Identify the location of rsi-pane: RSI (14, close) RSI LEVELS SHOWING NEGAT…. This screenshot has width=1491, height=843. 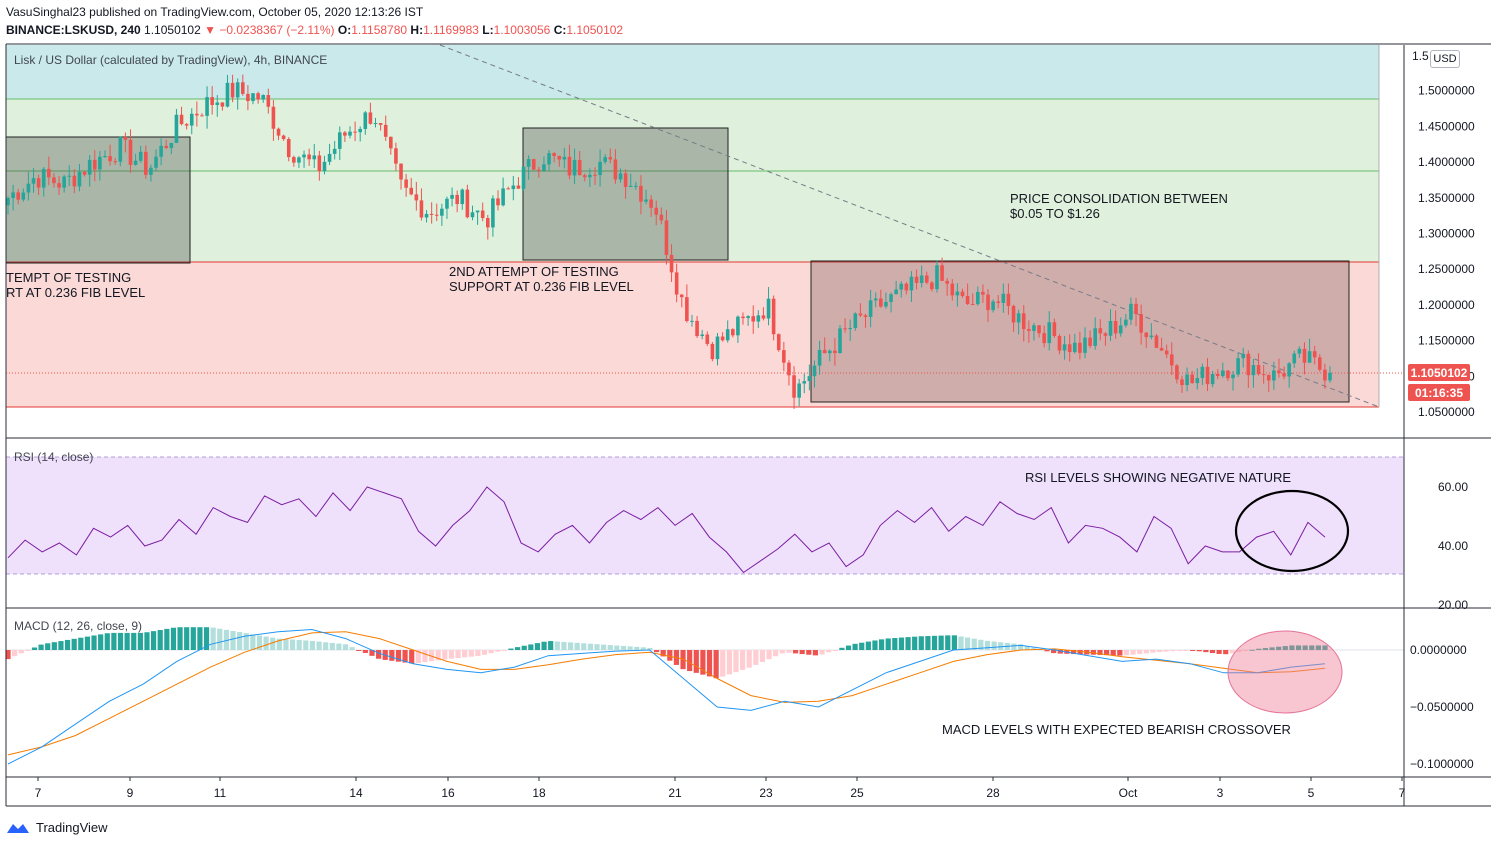
(705, 512).